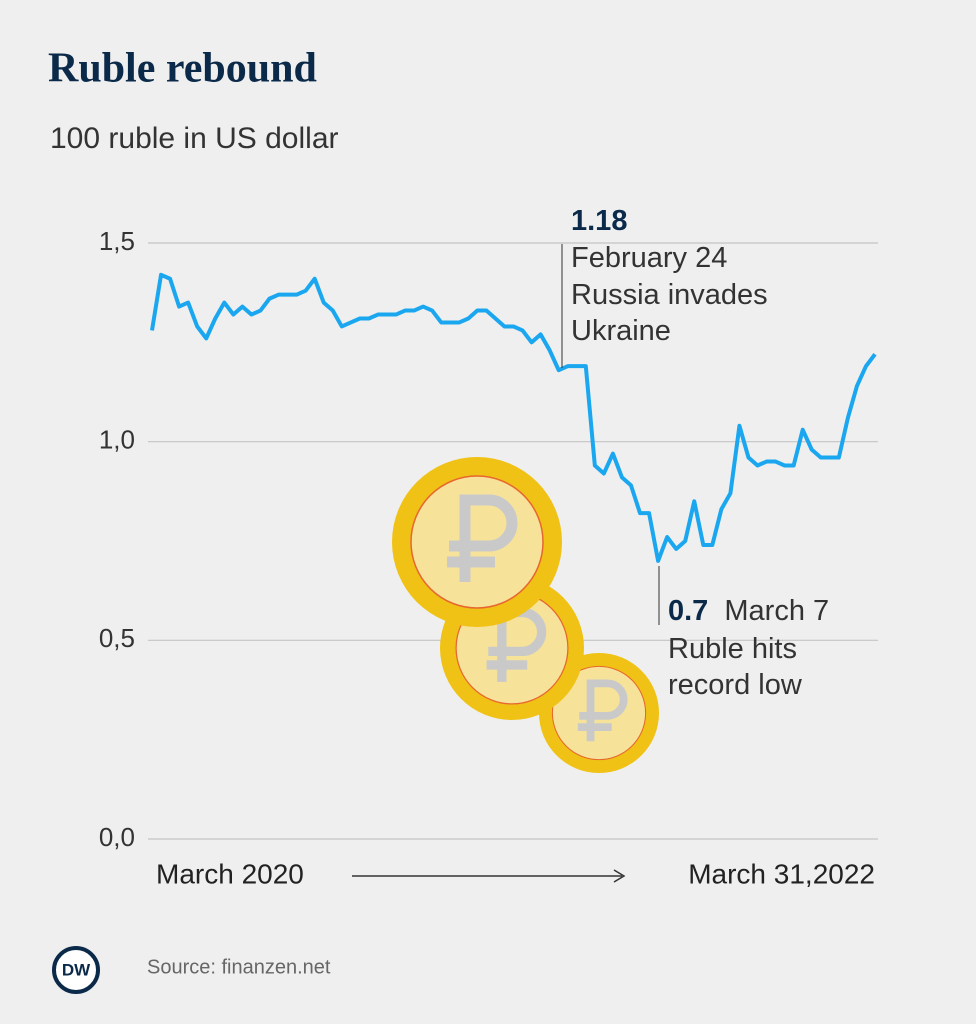  I want to click on annotation-text: Russia invades, so click(669, 295).